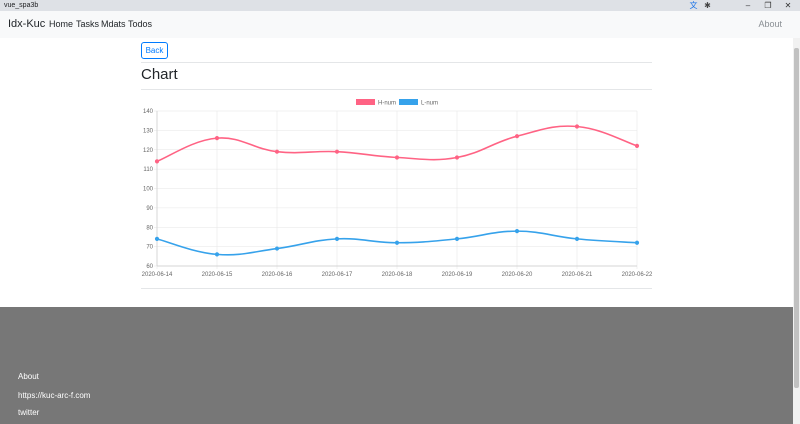 The height and width of the screenshot is (424, 800). What do you see at coordinates (21, 5) in the screenshot?
I see `window-title: vue_spa3b` at bounding box center [21, 5].